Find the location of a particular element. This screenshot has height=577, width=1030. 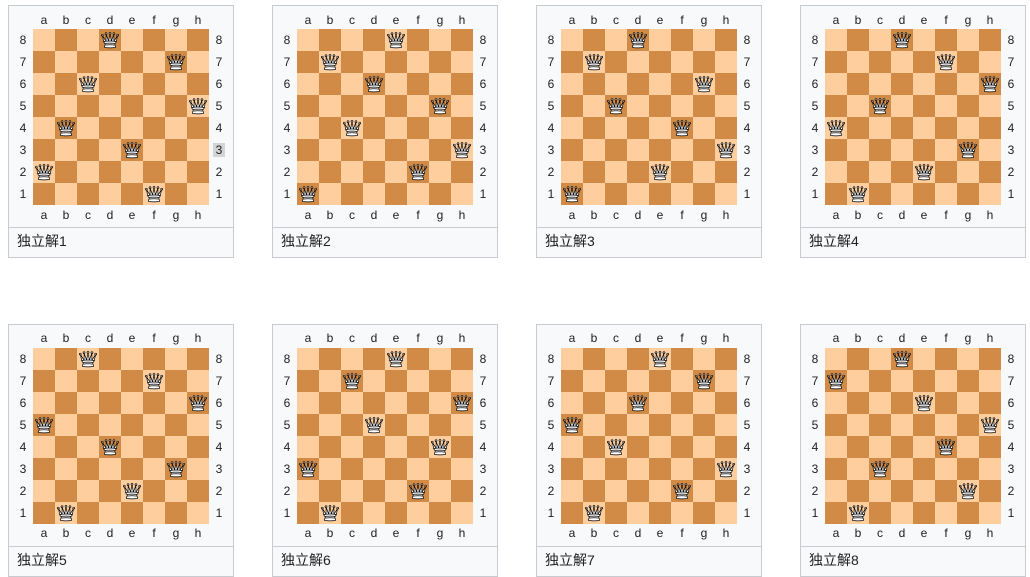

square-e2 is located at coordinates (660, 490).